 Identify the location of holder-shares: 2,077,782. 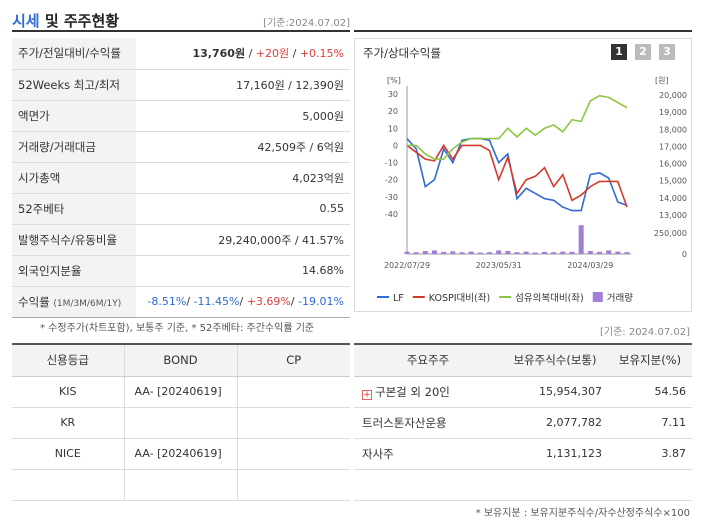
(555, 423).